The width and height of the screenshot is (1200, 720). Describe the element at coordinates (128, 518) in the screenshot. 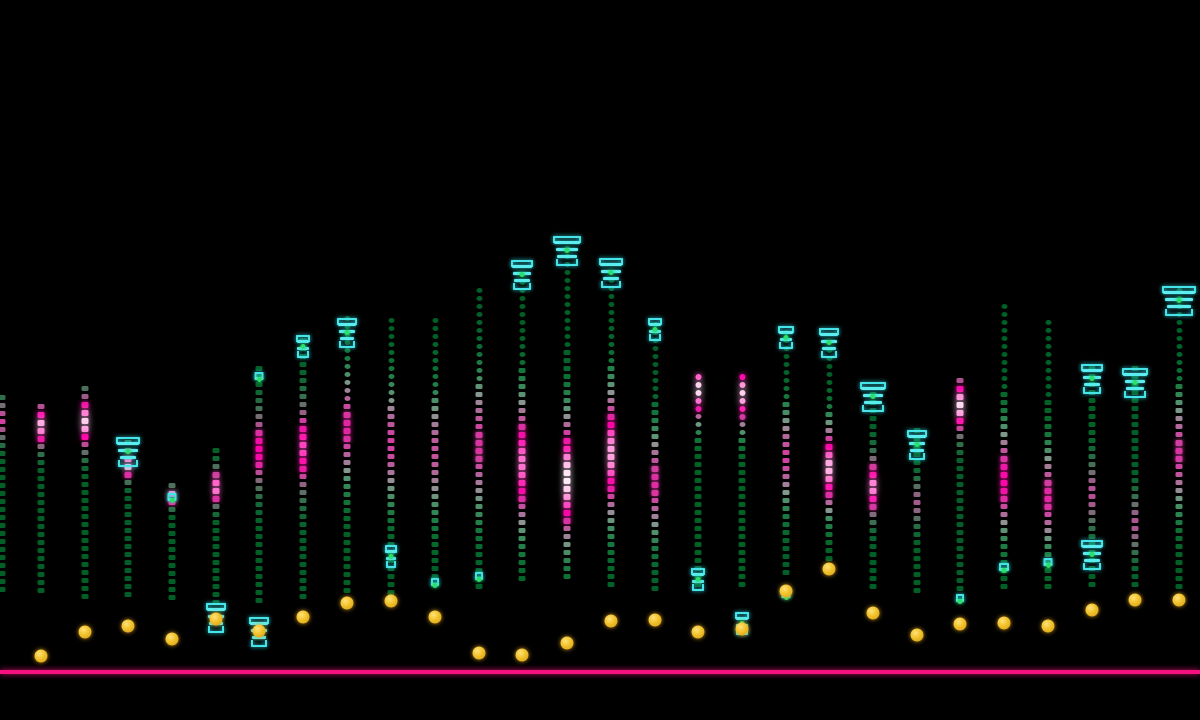

I see `density-strip-c04` at that location.